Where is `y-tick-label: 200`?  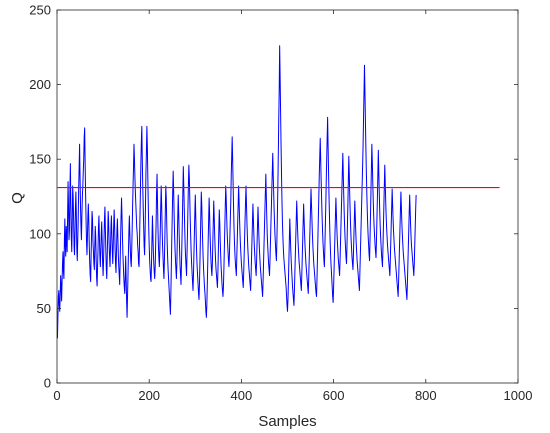
y-tick-label: 200 is located at coordinates (40, 84).